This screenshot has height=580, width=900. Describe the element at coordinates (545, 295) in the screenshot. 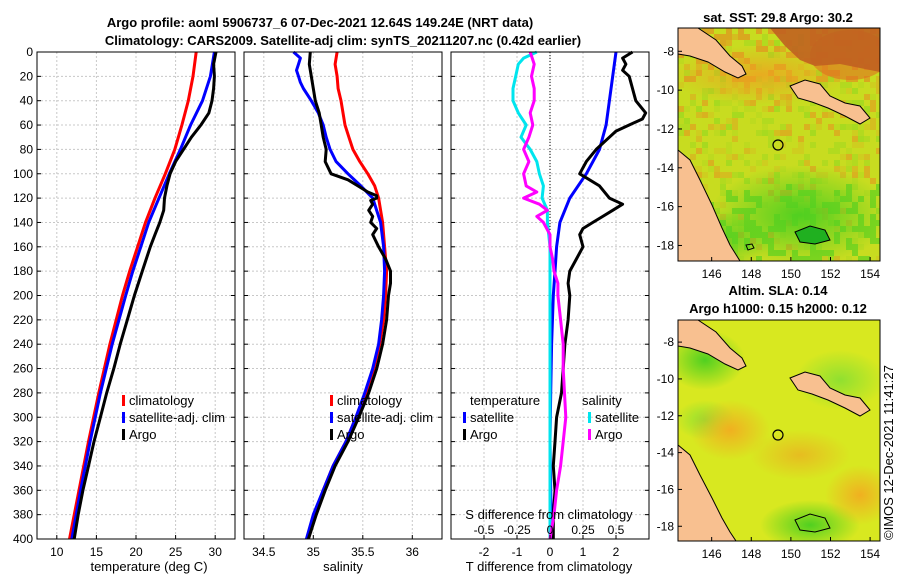

I see `series-line-s-argo` at that location.